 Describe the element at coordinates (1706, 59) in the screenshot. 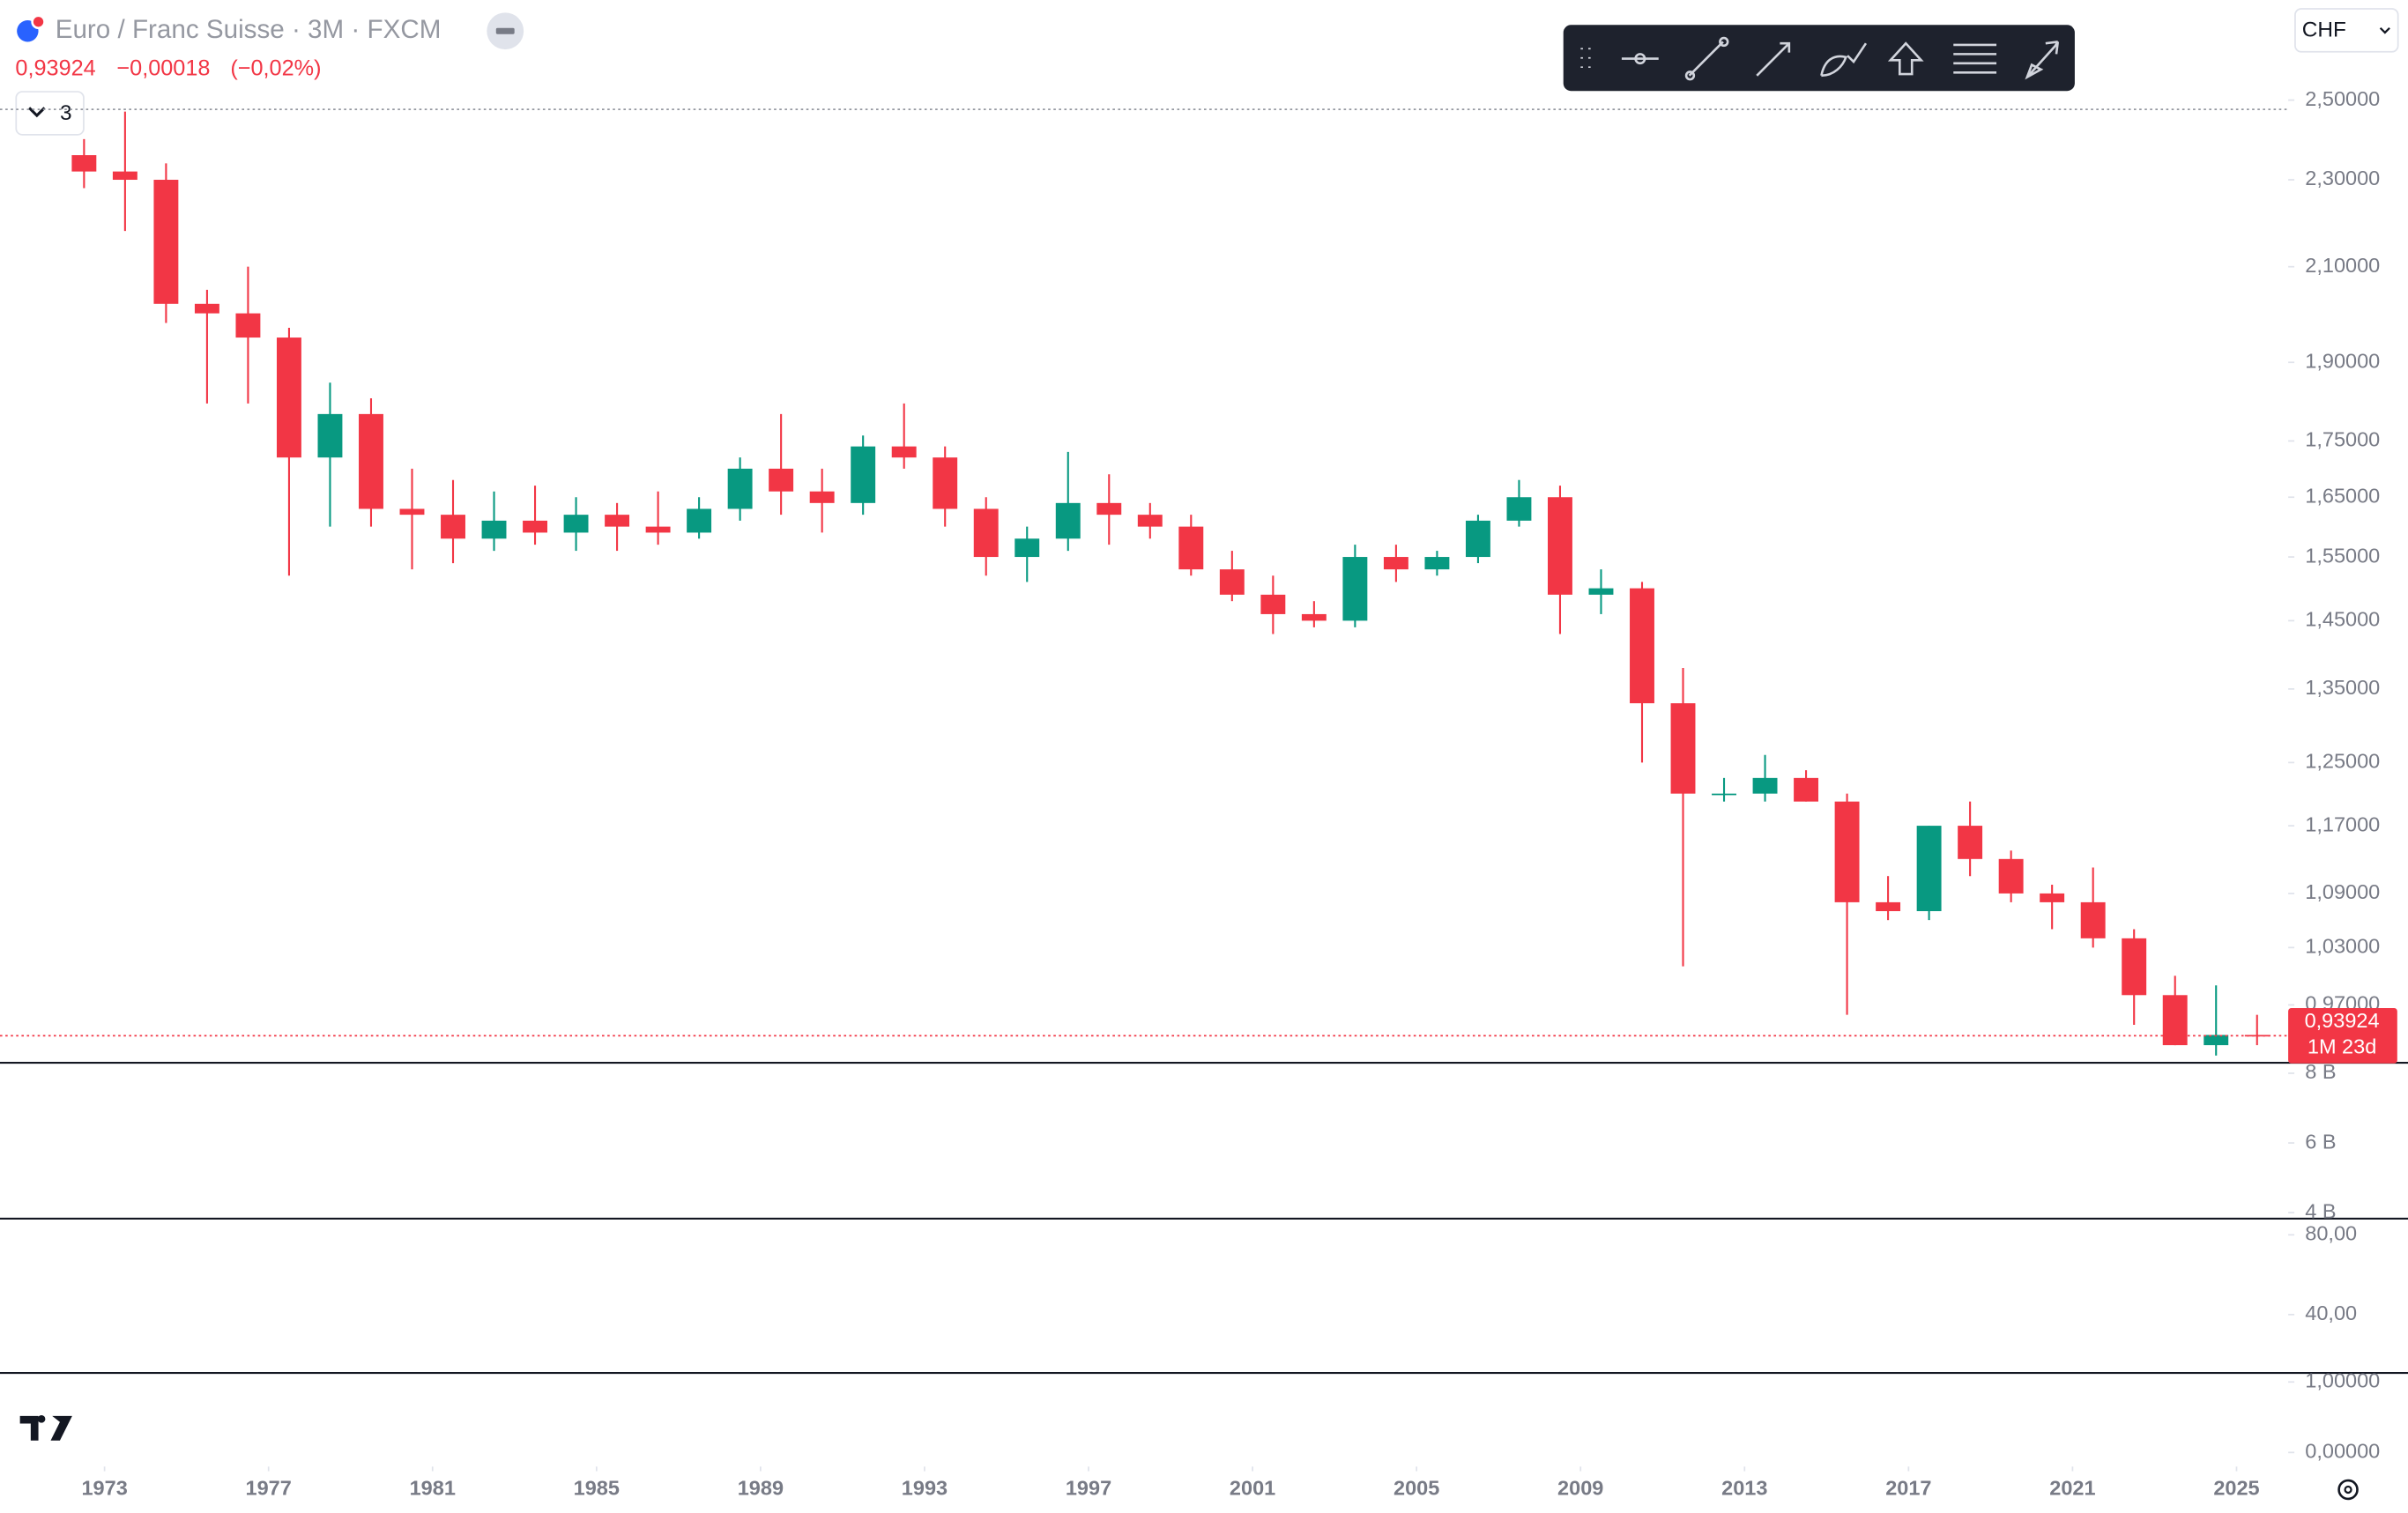

I see `trend-line-tool` at that location.